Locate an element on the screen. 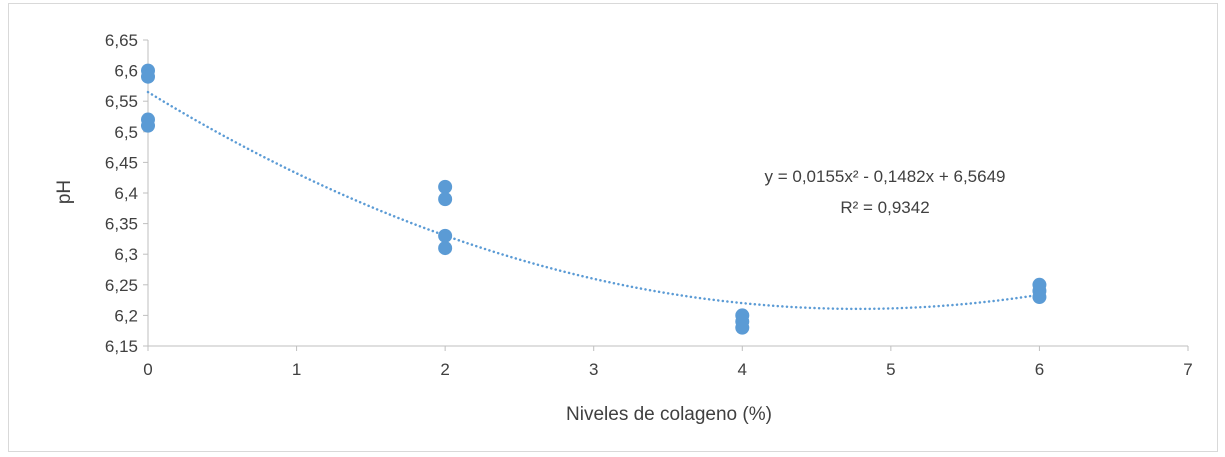  trendline-r2: R² = 0,9342 is located at coordinates (884, 207).